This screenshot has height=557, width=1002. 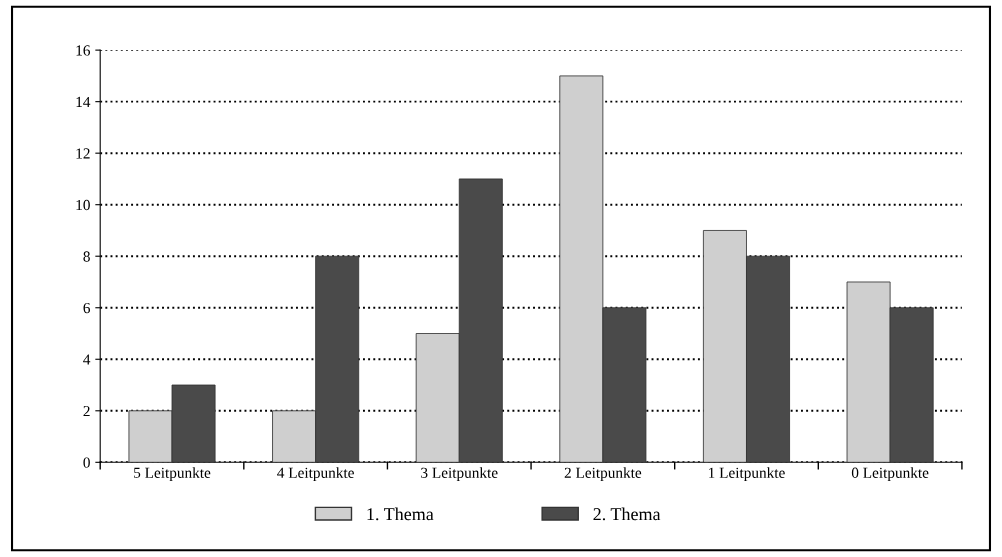 I want to click on x-tick-label: 0 Leitpunkte, so click(x=890, y=474).